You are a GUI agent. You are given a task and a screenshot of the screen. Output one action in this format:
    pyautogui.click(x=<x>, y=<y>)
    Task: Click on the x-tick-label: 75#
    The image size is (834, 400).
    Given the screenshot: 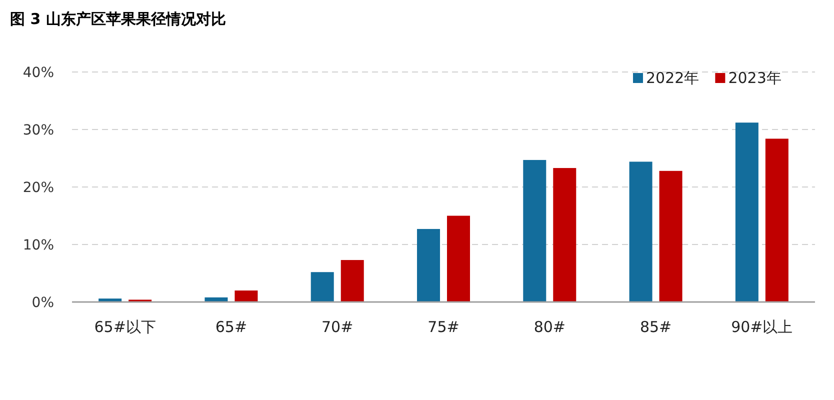 What is the action you would take?
    pyautogui.click(x=444, y=327)
    